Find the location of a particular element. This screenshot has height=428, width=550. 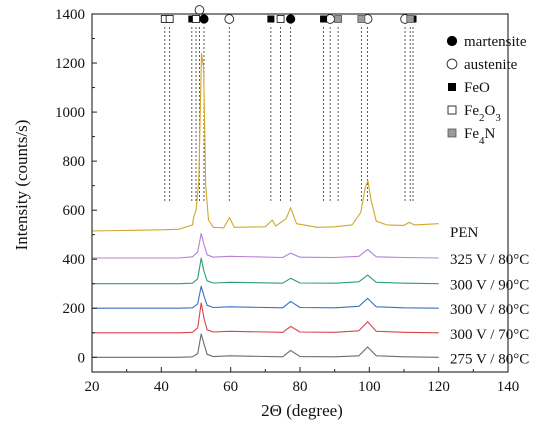

series-label: 300 V / 70°C is located at coordinates (489, 335).